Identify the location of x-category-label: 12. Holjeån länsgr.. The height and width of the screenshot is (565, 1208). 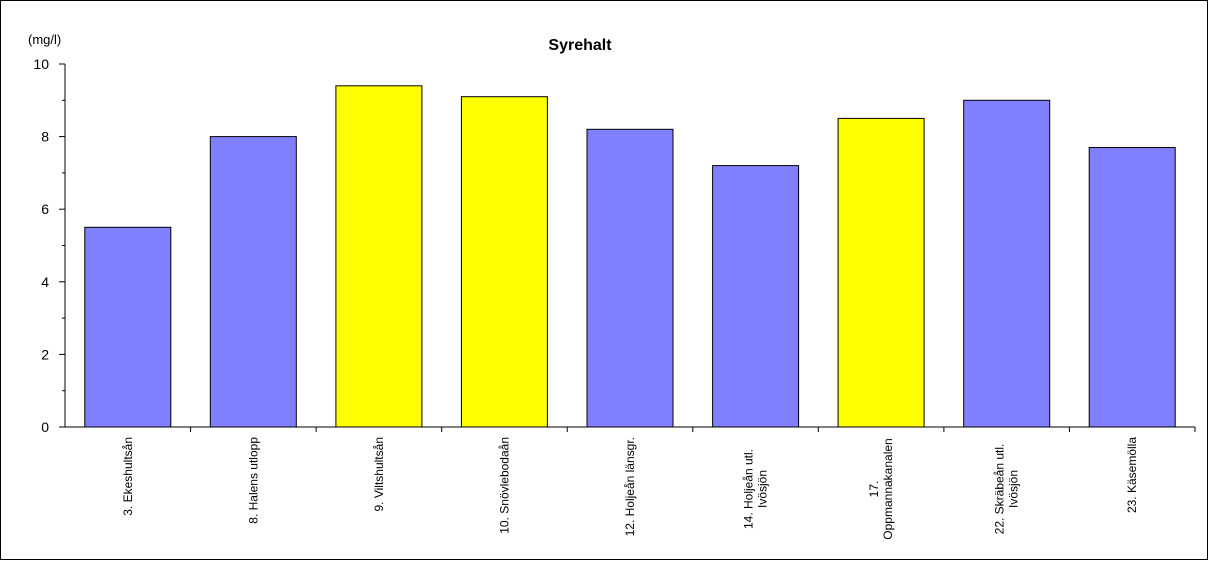
(630, 486).